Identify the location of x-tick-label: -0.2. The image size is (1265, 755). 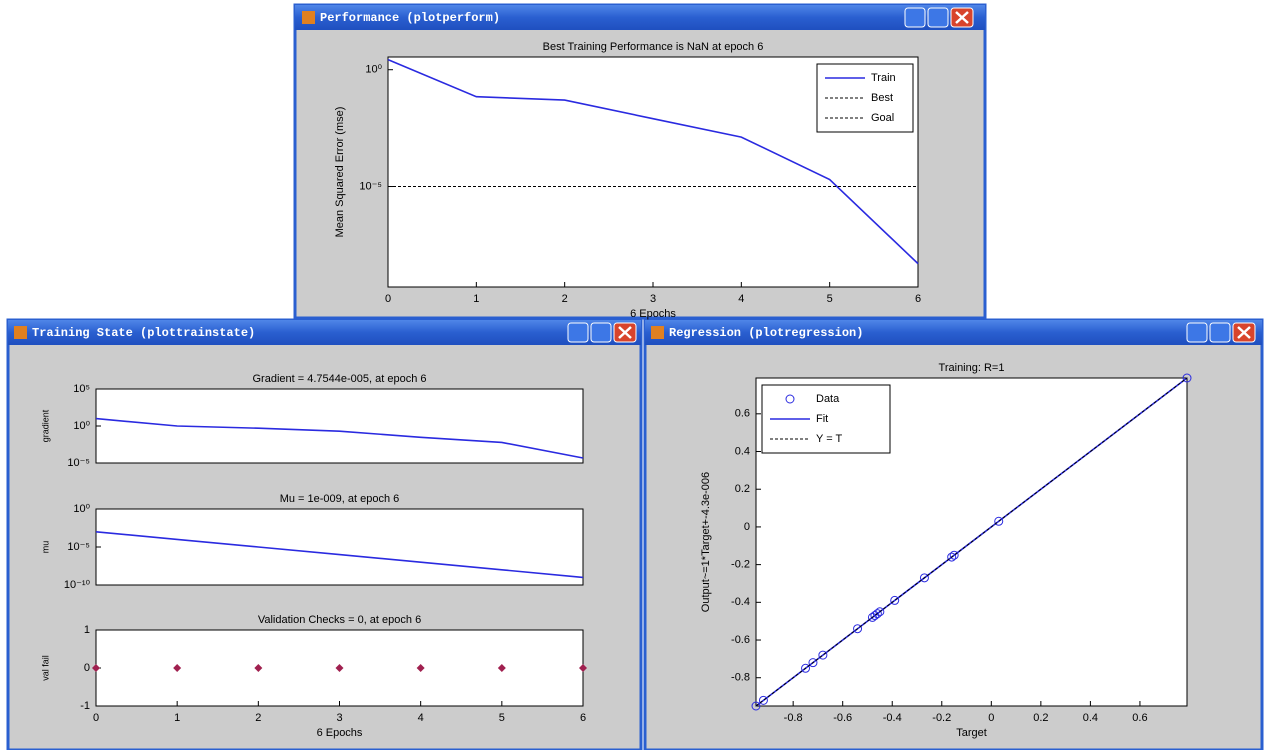
(941, 718).